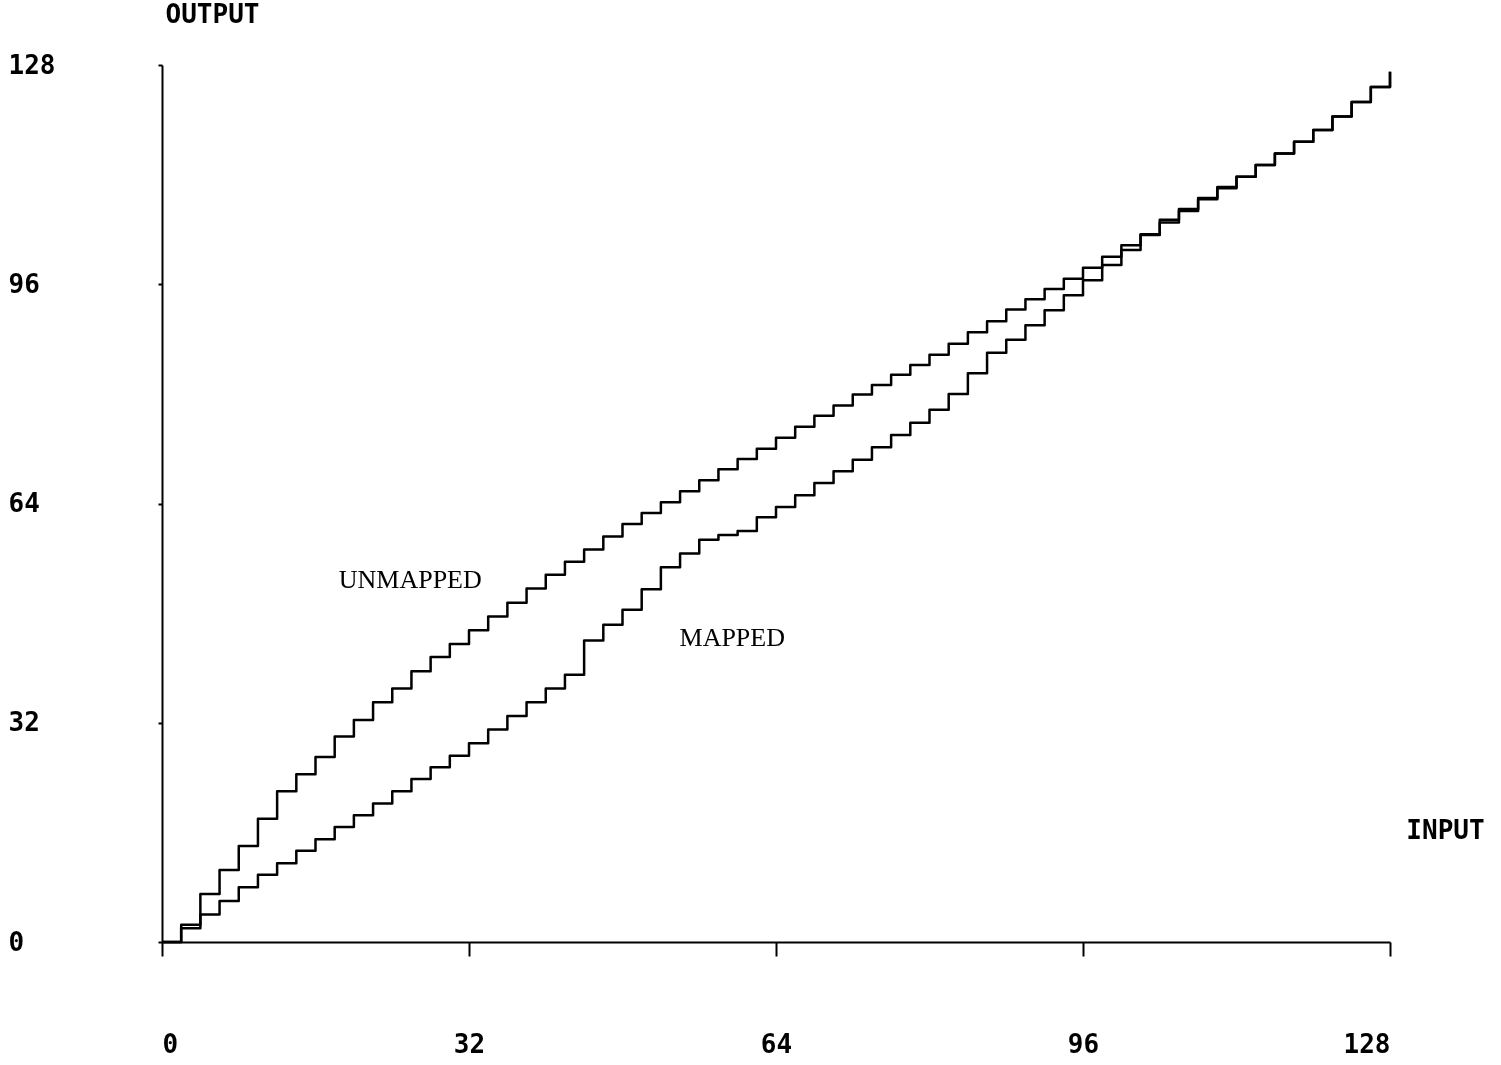 Image resolution: width=1501 pixels, height=1065 pixels. I want to click on x-tick-label: 128, so click(1367, 1043).